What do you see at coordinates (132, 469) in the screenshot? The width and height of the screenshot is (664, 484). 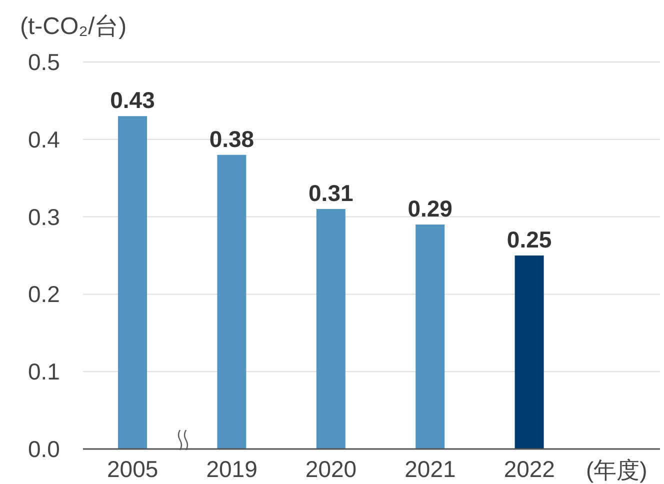 I see `x-tick-label: 2005` at bounding box center [132, 469].